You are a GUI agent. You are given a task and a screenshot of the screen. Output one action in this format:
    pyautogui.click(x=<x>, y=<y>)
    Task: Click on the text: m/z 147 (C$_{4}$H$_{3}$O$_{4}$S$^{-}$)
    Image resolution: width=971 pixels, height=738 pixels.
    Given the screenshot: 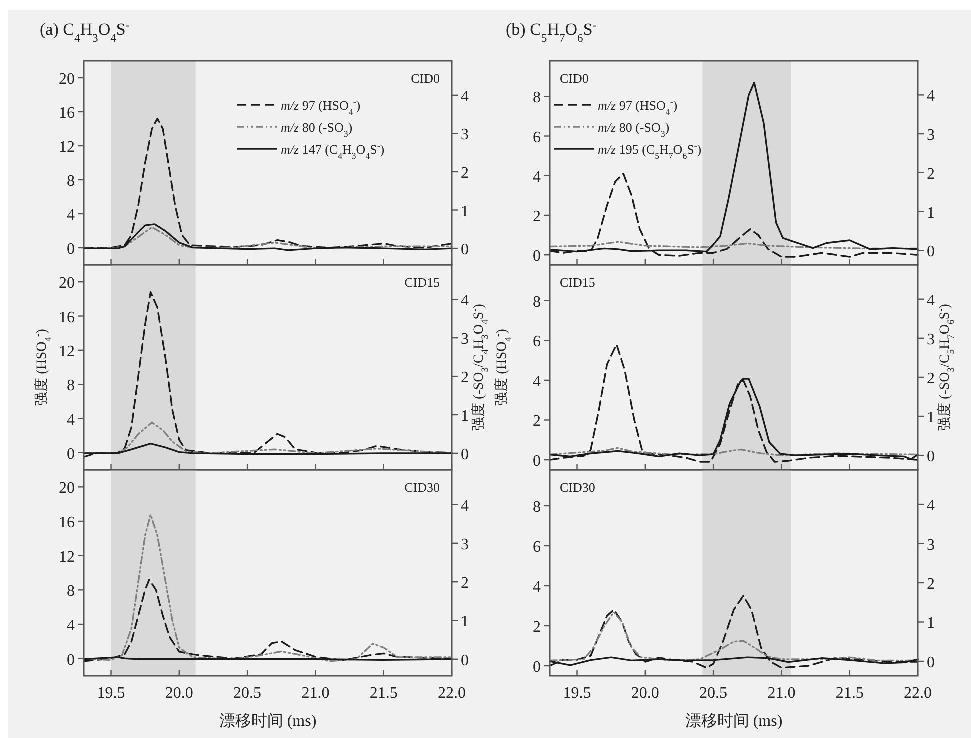 What is the action you would take?
    pyautogui.click(x=333, y=151)
    